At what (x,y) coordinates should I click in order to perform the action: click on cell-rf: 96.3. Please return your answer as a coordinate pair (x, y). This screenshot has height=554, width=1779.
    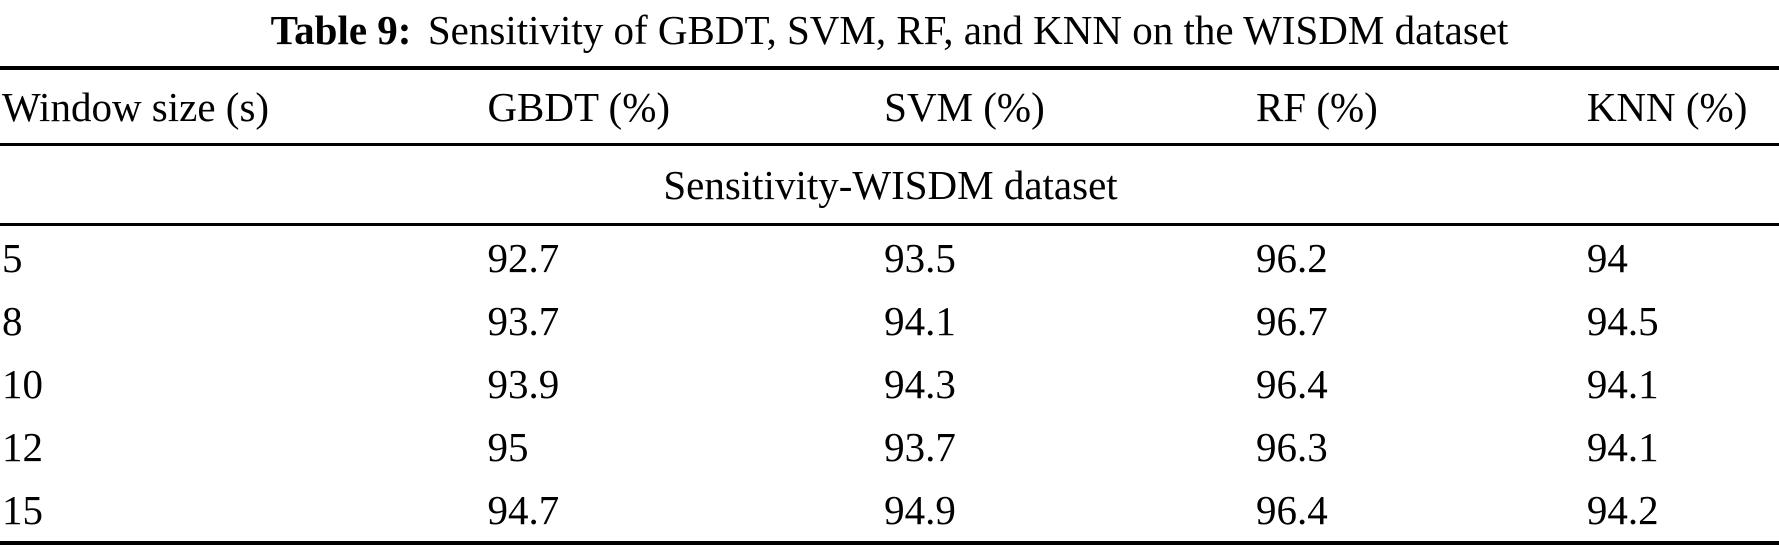
    Looking at the image, I should click on (1291, 446).